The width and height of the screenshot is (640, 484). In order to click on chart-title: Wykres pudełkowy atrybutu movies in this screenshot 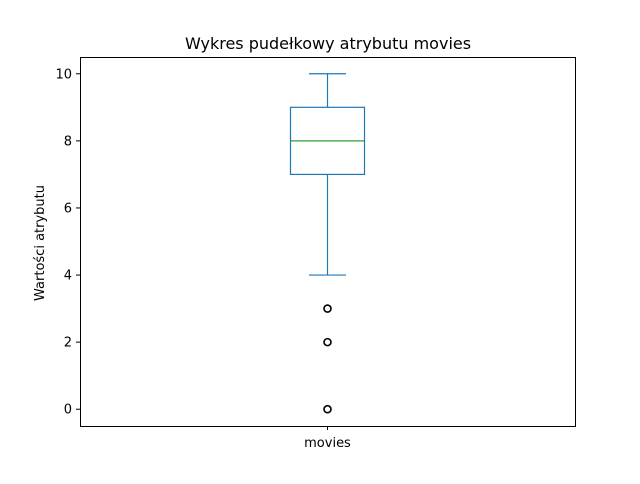, I will do `click(328, 43)`.